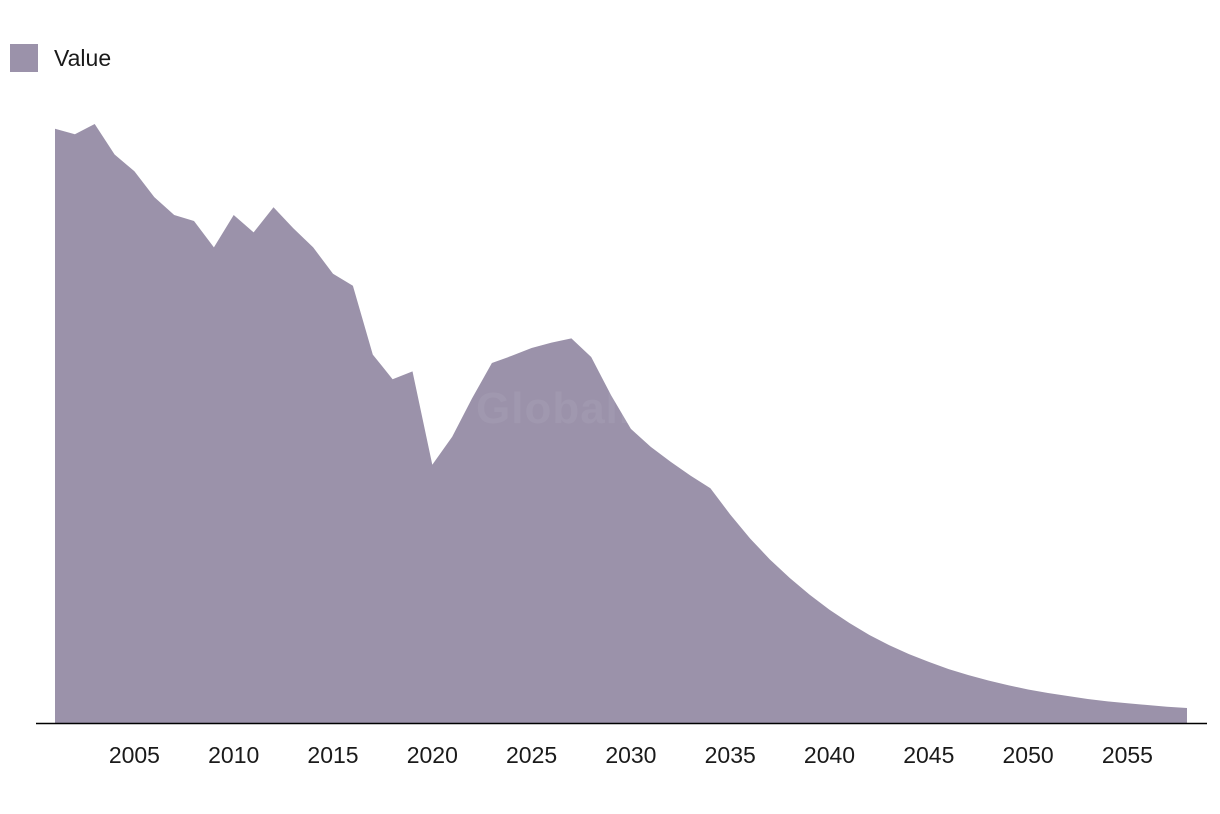  What do you see at coordinates (83, 57) in the screenshot?
I see `legend-label: Value` at bounding box center [83, 57].